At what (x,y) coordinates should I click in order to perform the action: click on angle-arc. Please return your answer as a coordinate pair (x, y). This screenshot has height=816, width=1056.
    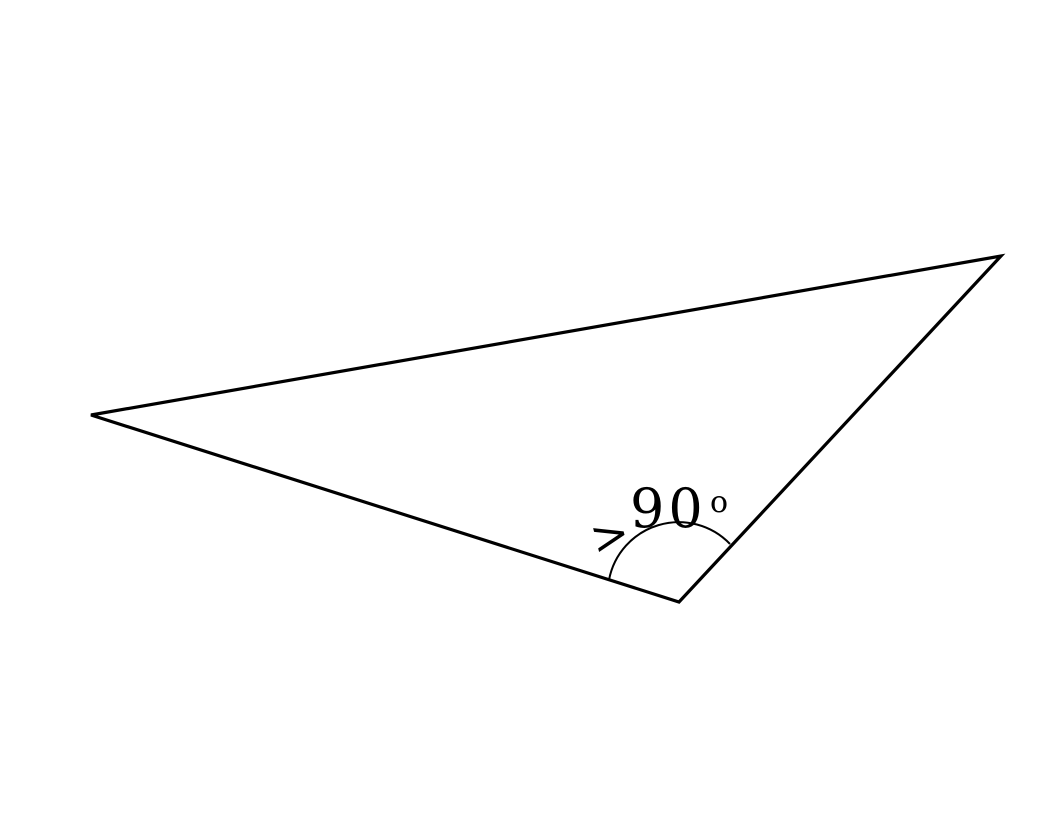
    Looking at the image, I should click on (669, 551).